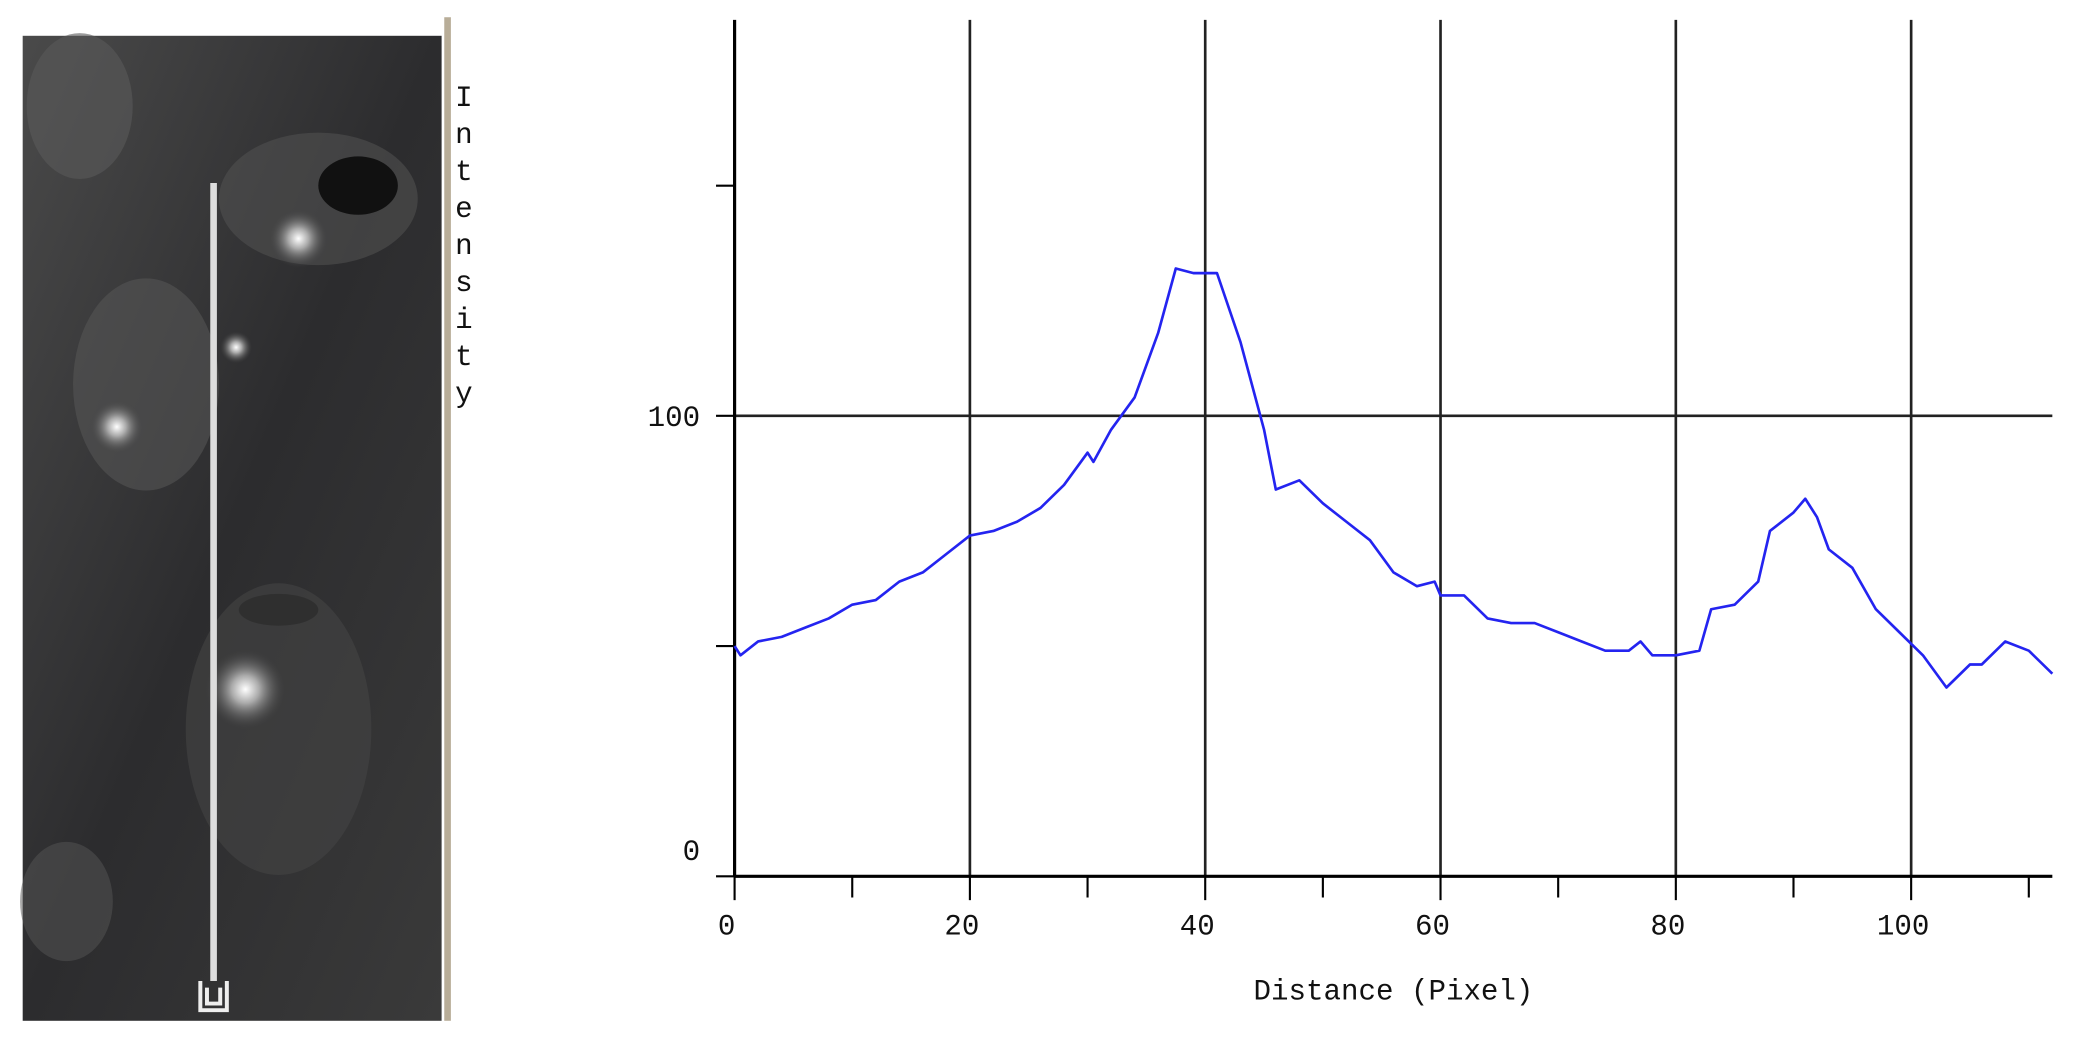 The image size is (2079, 1042). I want to click on y-tick-label: 100, so click(674, 418).